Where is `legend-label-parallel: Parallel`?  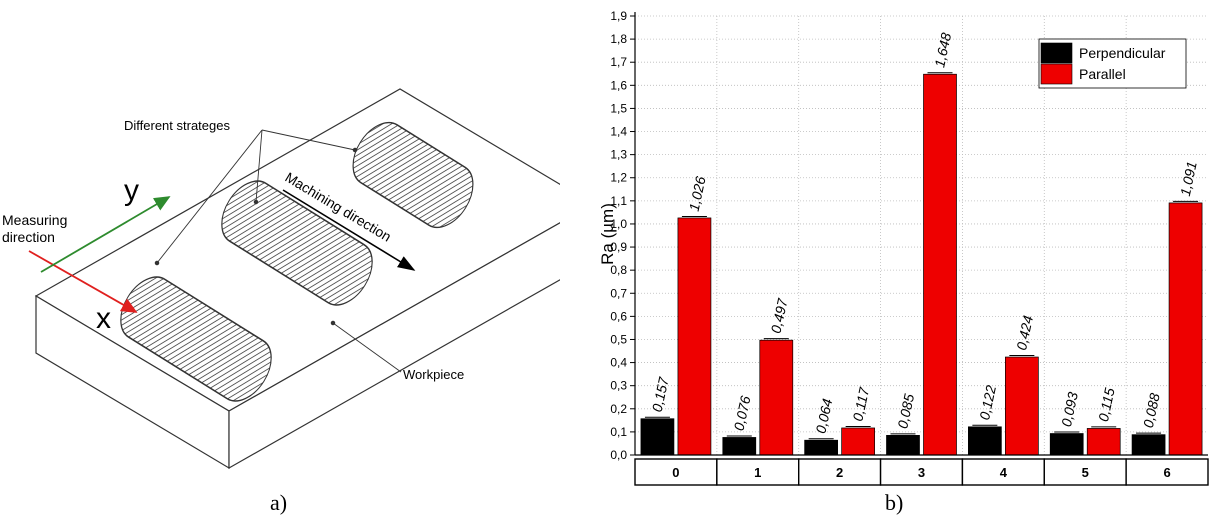 legend-label-parallel: Parallel is located at coordinates (1102, 74).